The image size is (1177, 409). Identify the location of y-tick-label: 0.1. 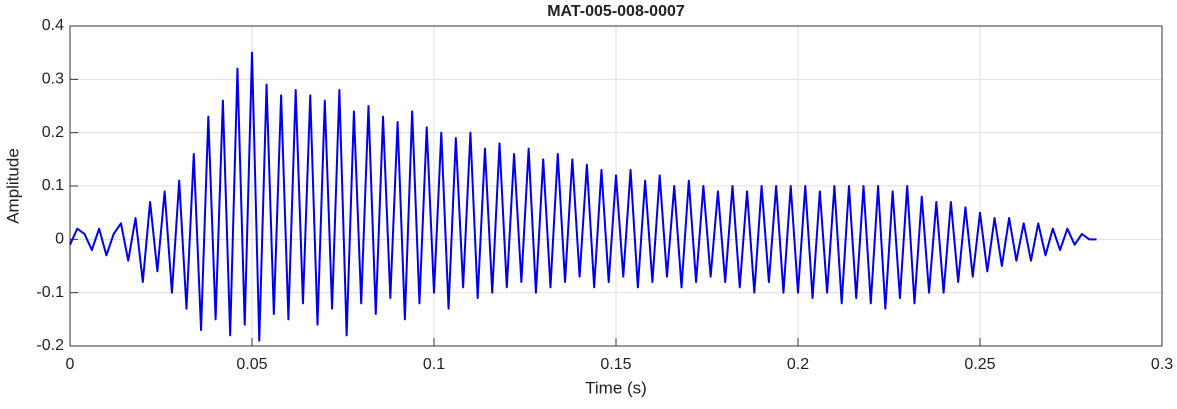
(53, 185).